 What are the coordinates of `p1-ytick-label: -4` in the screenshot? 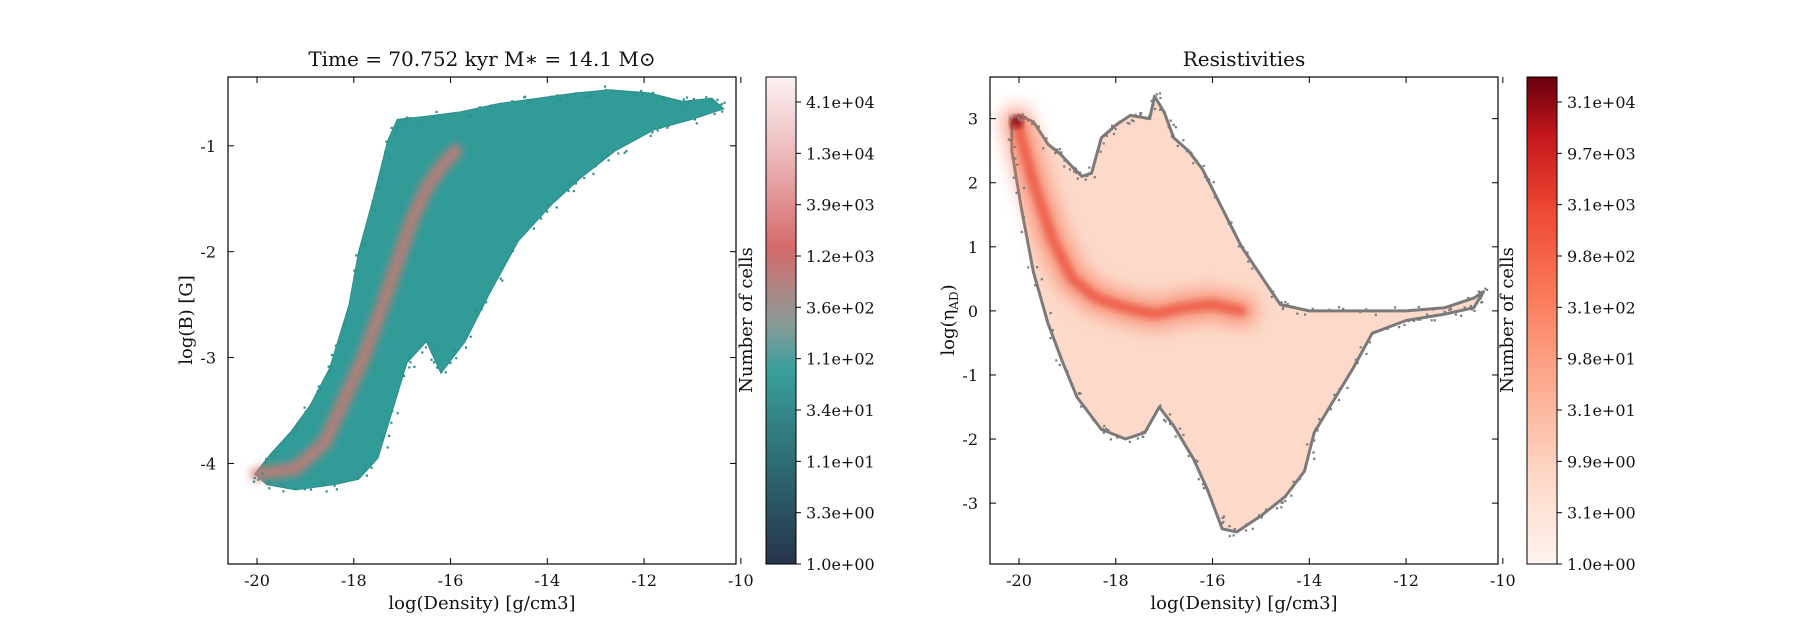 It's located at (208, 463).